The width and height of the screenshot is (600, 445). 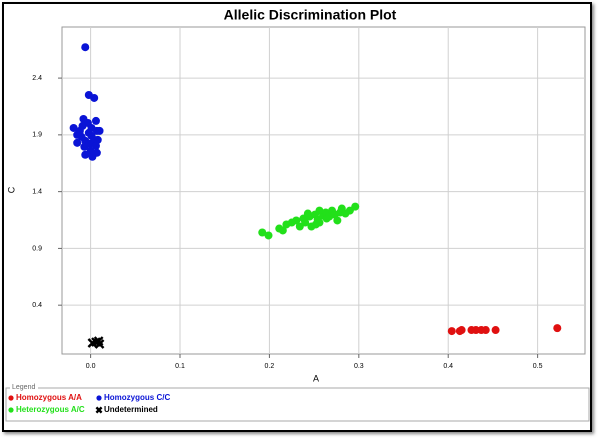 I want to click on y-tick-label: 1.4, so click(x=37, y=191).